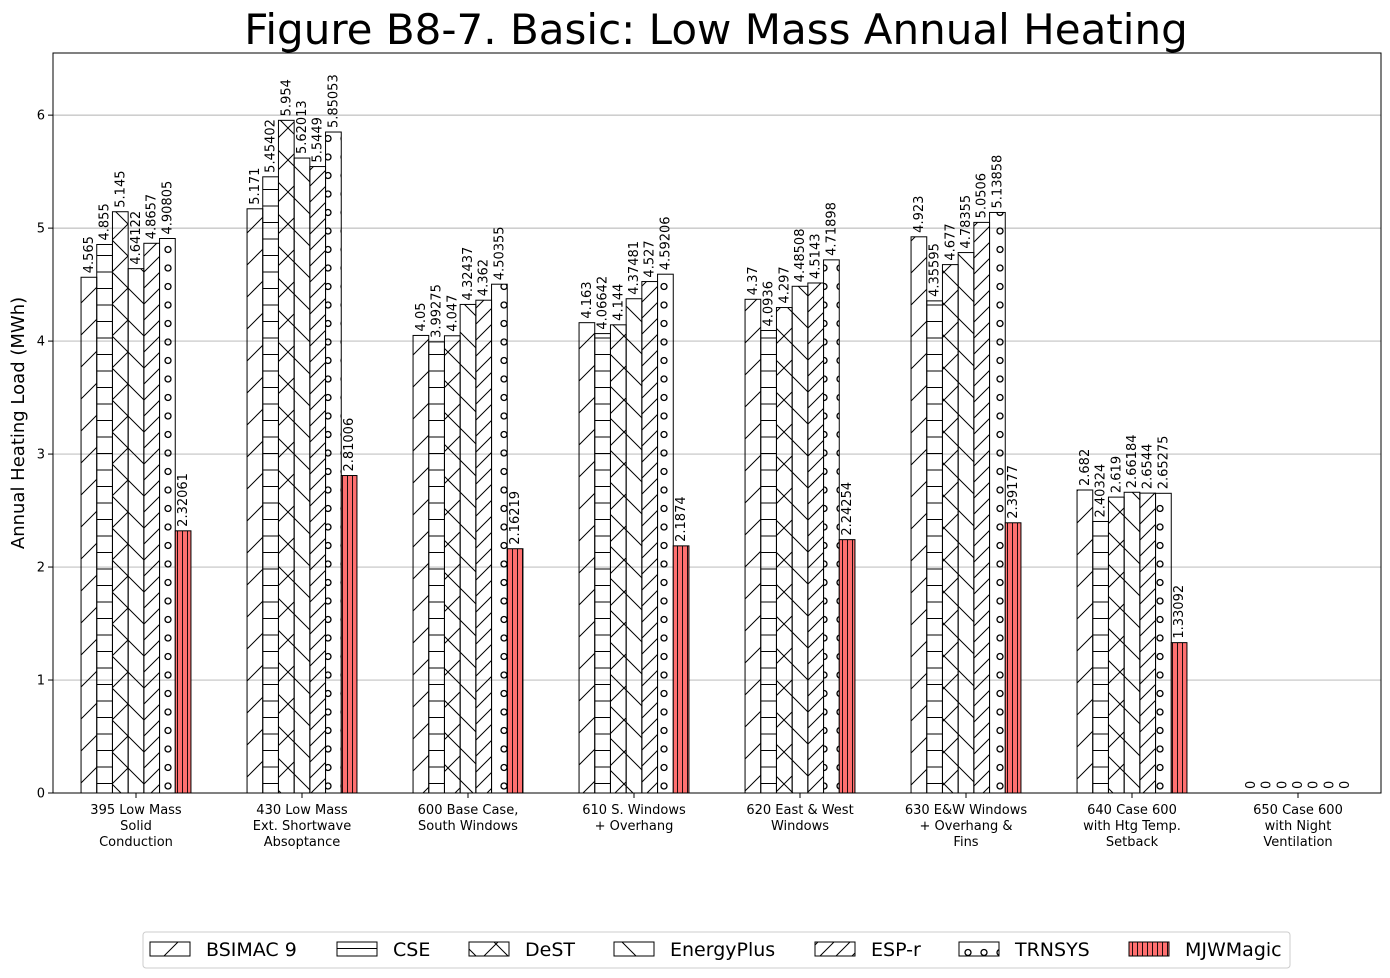  What do you see at coordinates (1052, 950) in the screenshot?
I see `legend-label: TRNSYS` at bounding box center [1052, 950].